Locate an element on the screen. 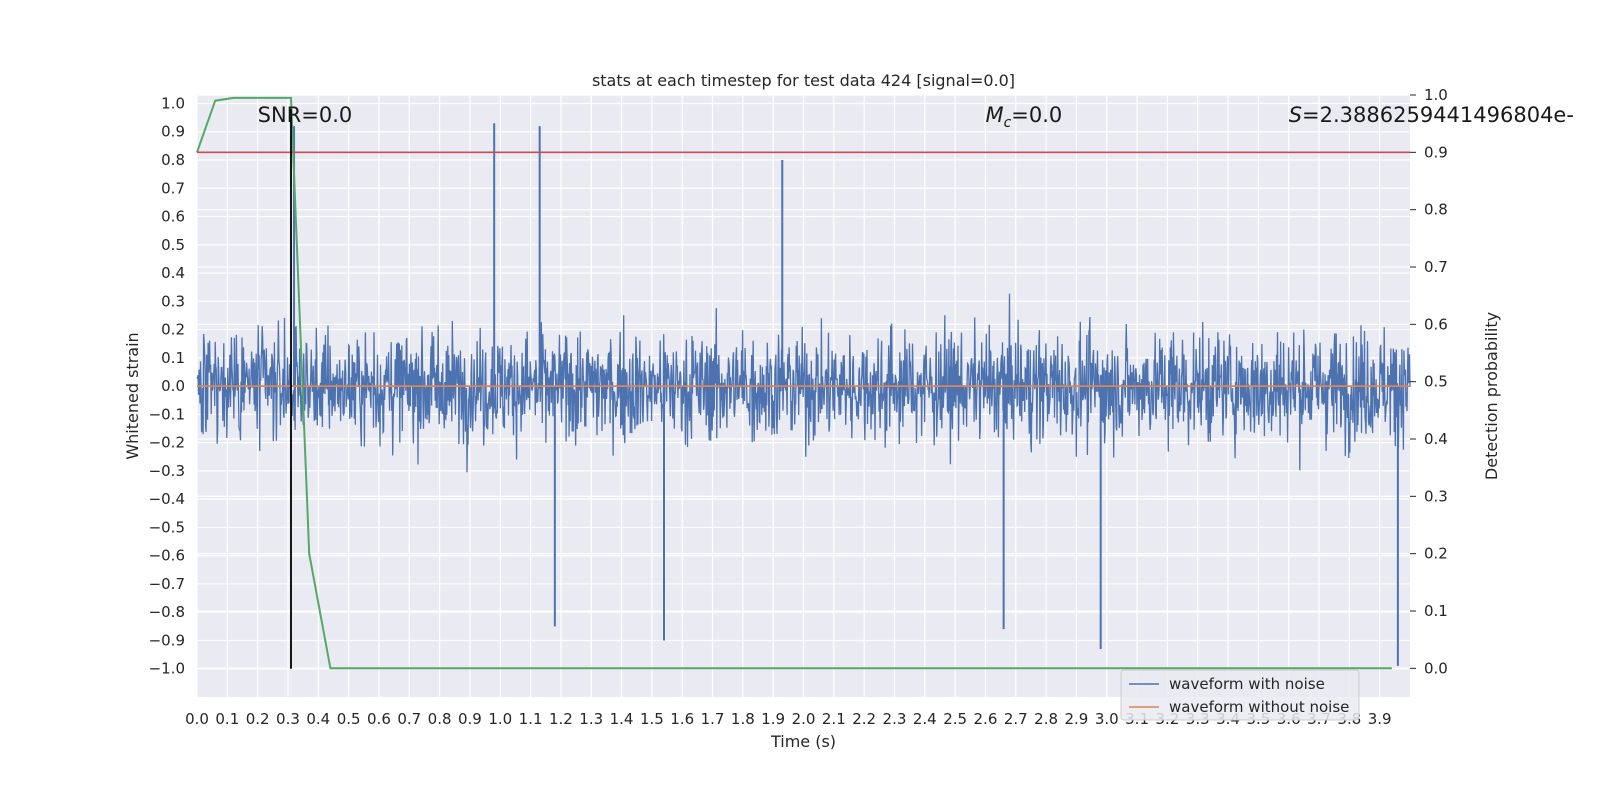 The width and height of the screenshot is (1600, 800). x-tick-label: 2.7 is located at coordinates (1016, 719).